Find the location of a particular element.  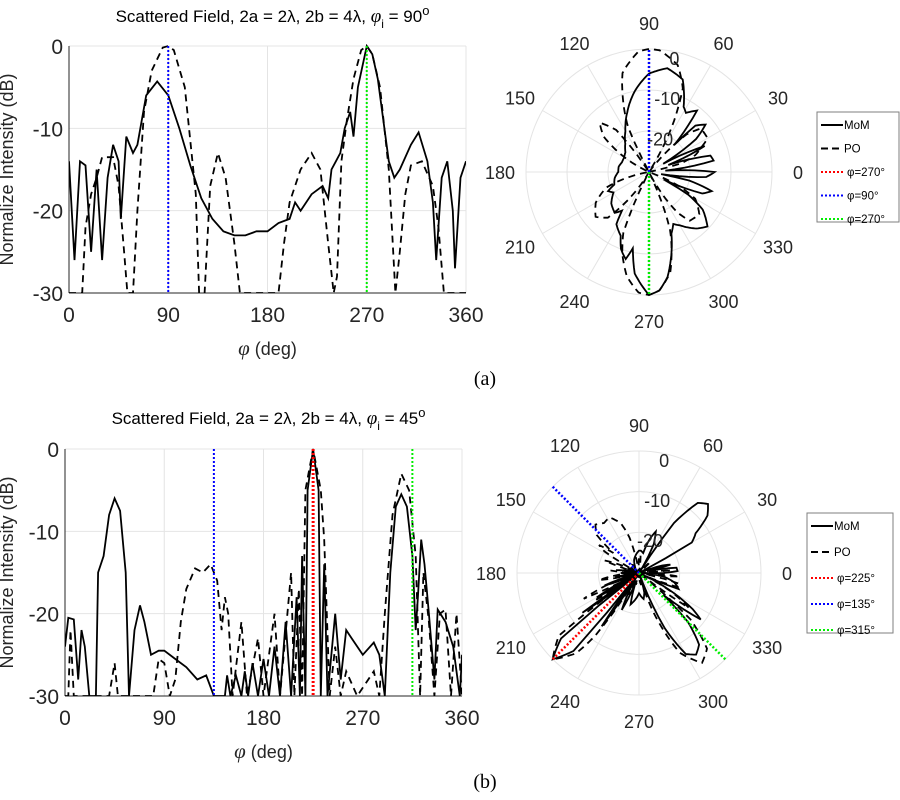

legend-entry: φ=225° is located at coordinates (856, 579).